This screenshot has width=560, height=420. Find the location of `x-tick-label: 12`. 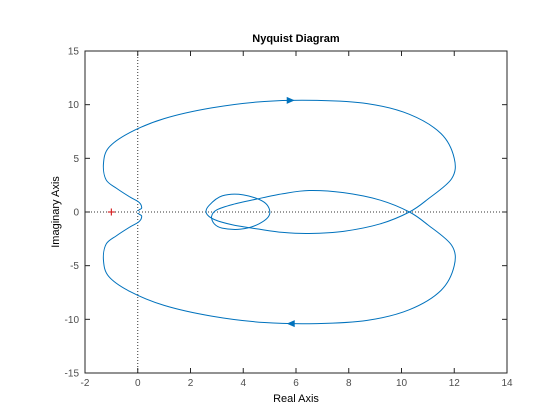

x-tick-label: 12 is located at coordinates (455, 383).